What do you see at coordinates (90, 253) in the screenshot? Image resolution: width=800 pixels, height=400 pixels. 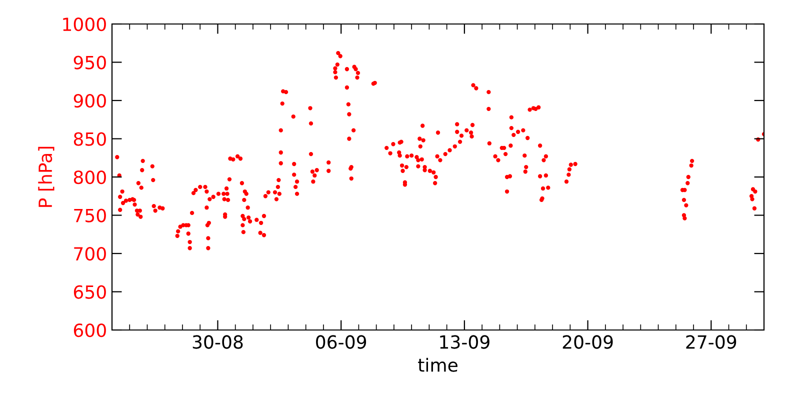 I see `y-tick-label: 700` at bounding box center [90, 253].